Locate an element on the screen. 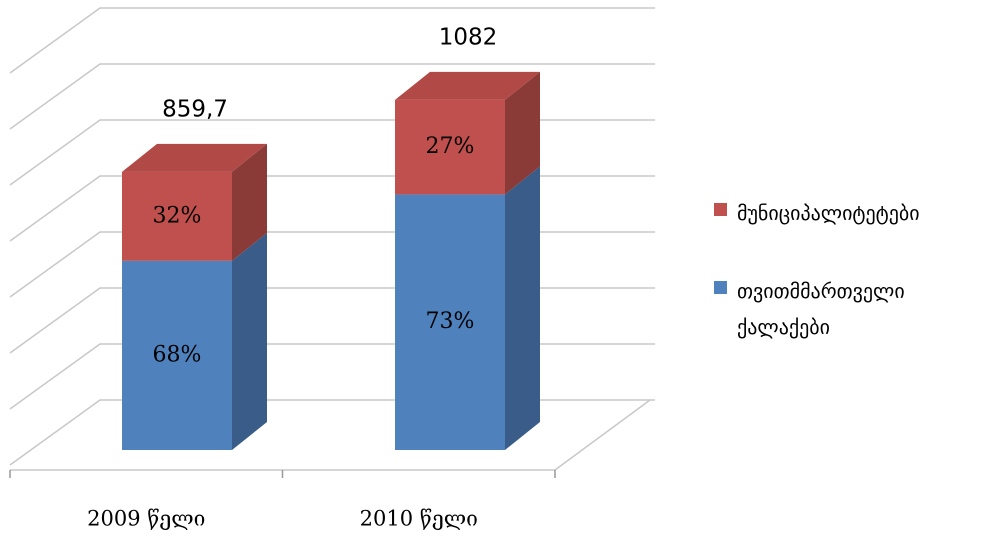 The image size is (998, 536). total-label: 859,7 is located at coordinates (195, 109).